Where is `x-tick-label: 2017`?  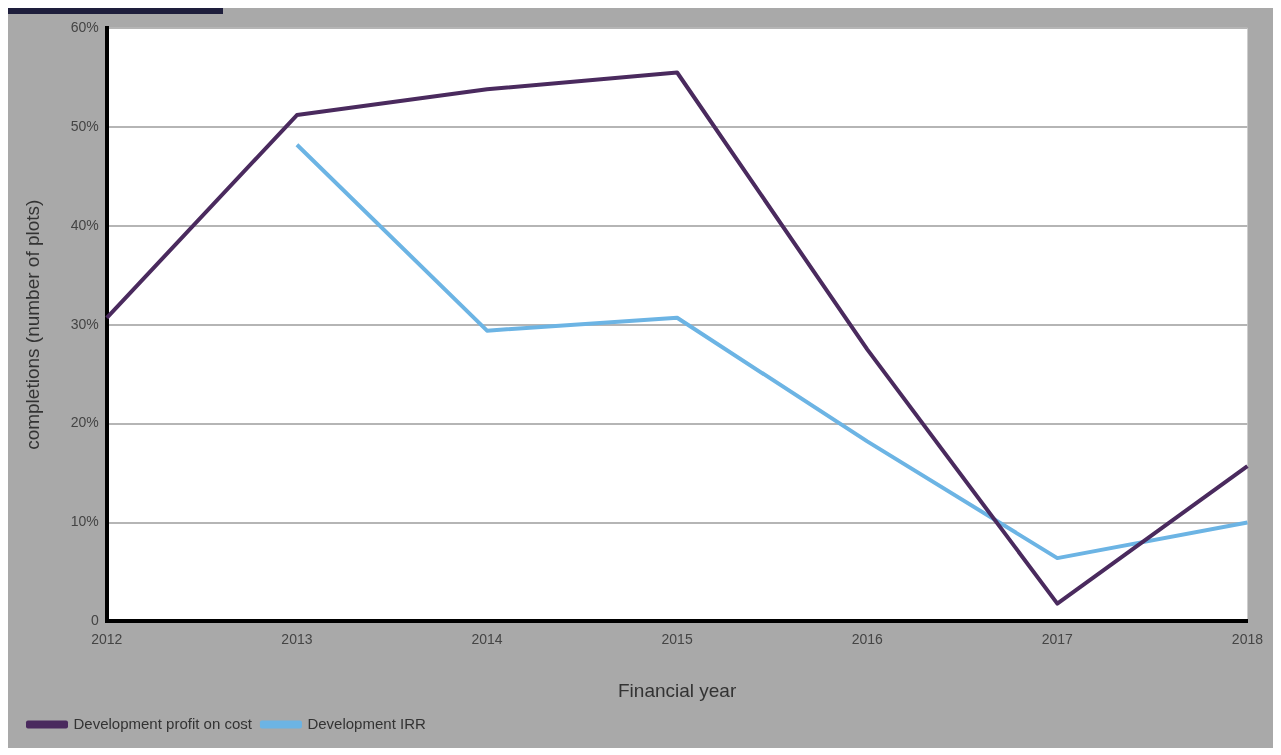 x-tick-label: 2017 is located at coordinates (1057, 638).